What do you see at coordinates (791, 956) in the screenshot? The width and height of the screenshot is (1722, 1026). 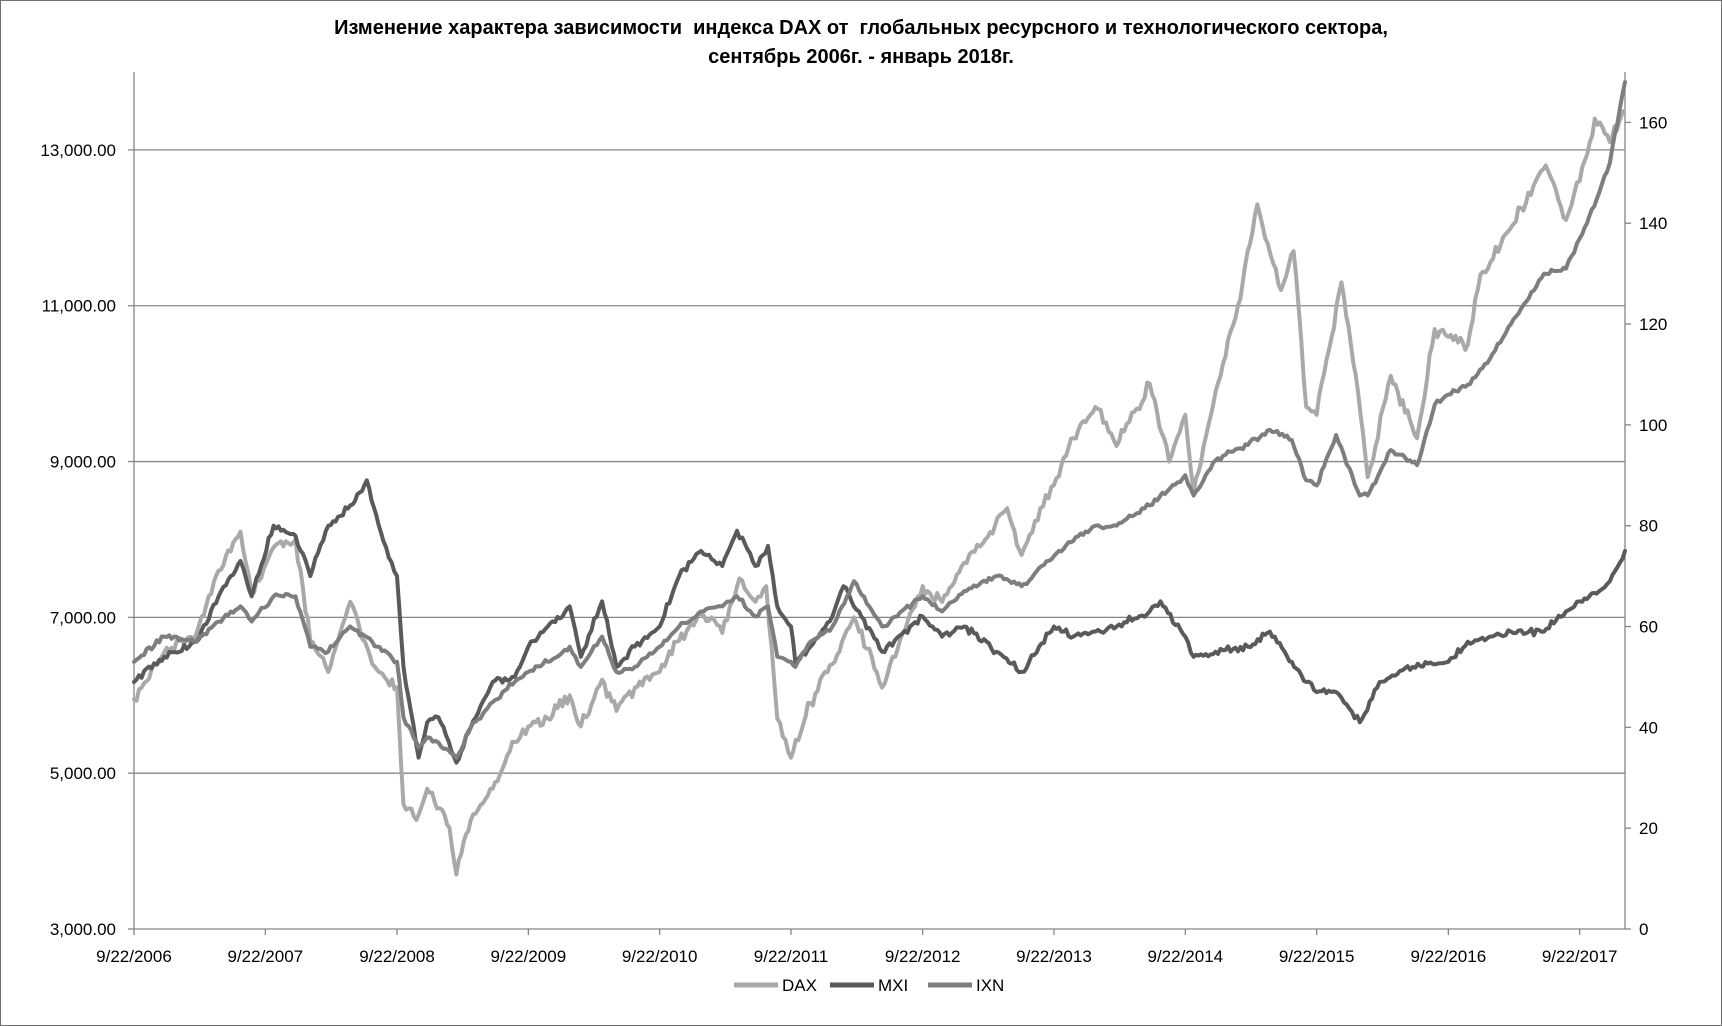 I see `x-axis-tick-label: 9/22/2011` at bounding box center [791, 956].